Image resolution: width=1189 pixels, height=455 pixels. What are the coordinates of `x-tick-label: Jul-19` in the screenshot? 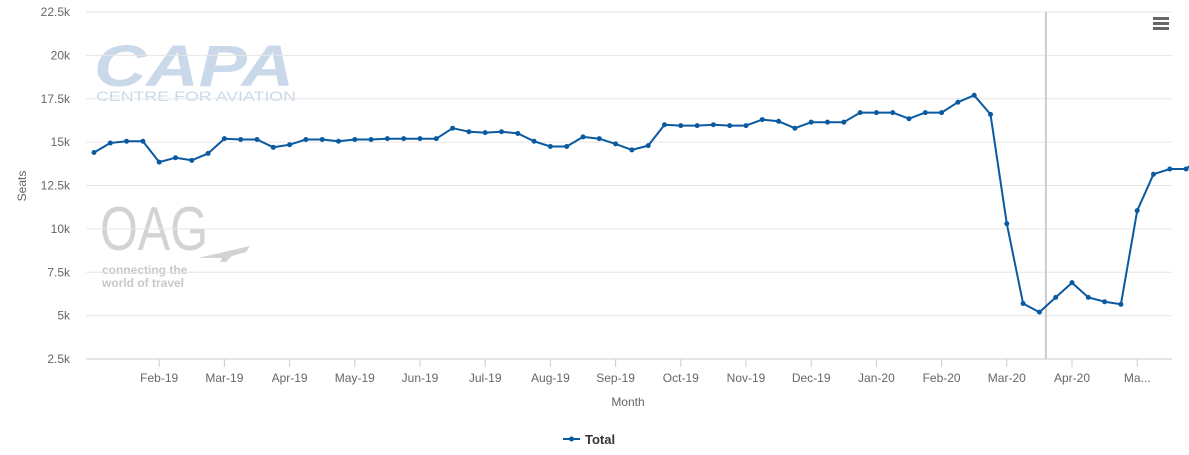 It's located at (485, 378).